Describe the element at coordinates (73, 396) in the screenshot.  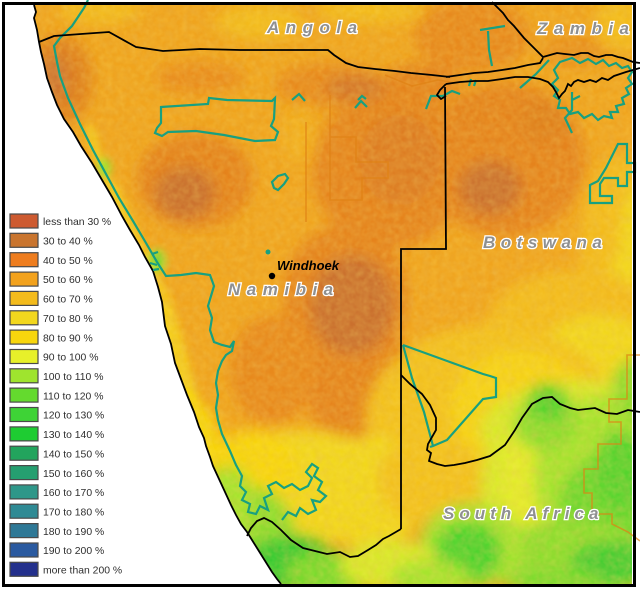
I see `svg-text: 110 to 120 %` at that location.